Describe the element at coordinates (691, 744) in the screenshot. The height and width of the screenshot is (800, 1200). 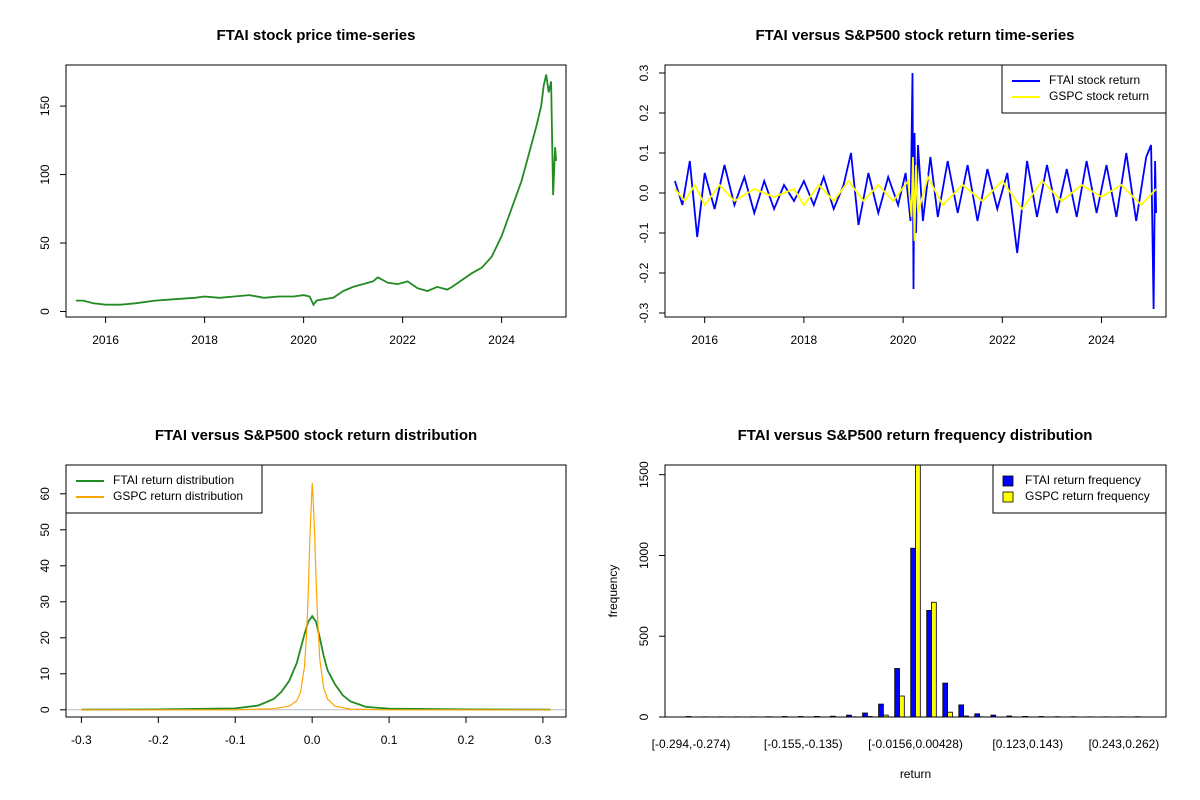
I see `x-category-label: [-0.294,-0.274)` at that location.